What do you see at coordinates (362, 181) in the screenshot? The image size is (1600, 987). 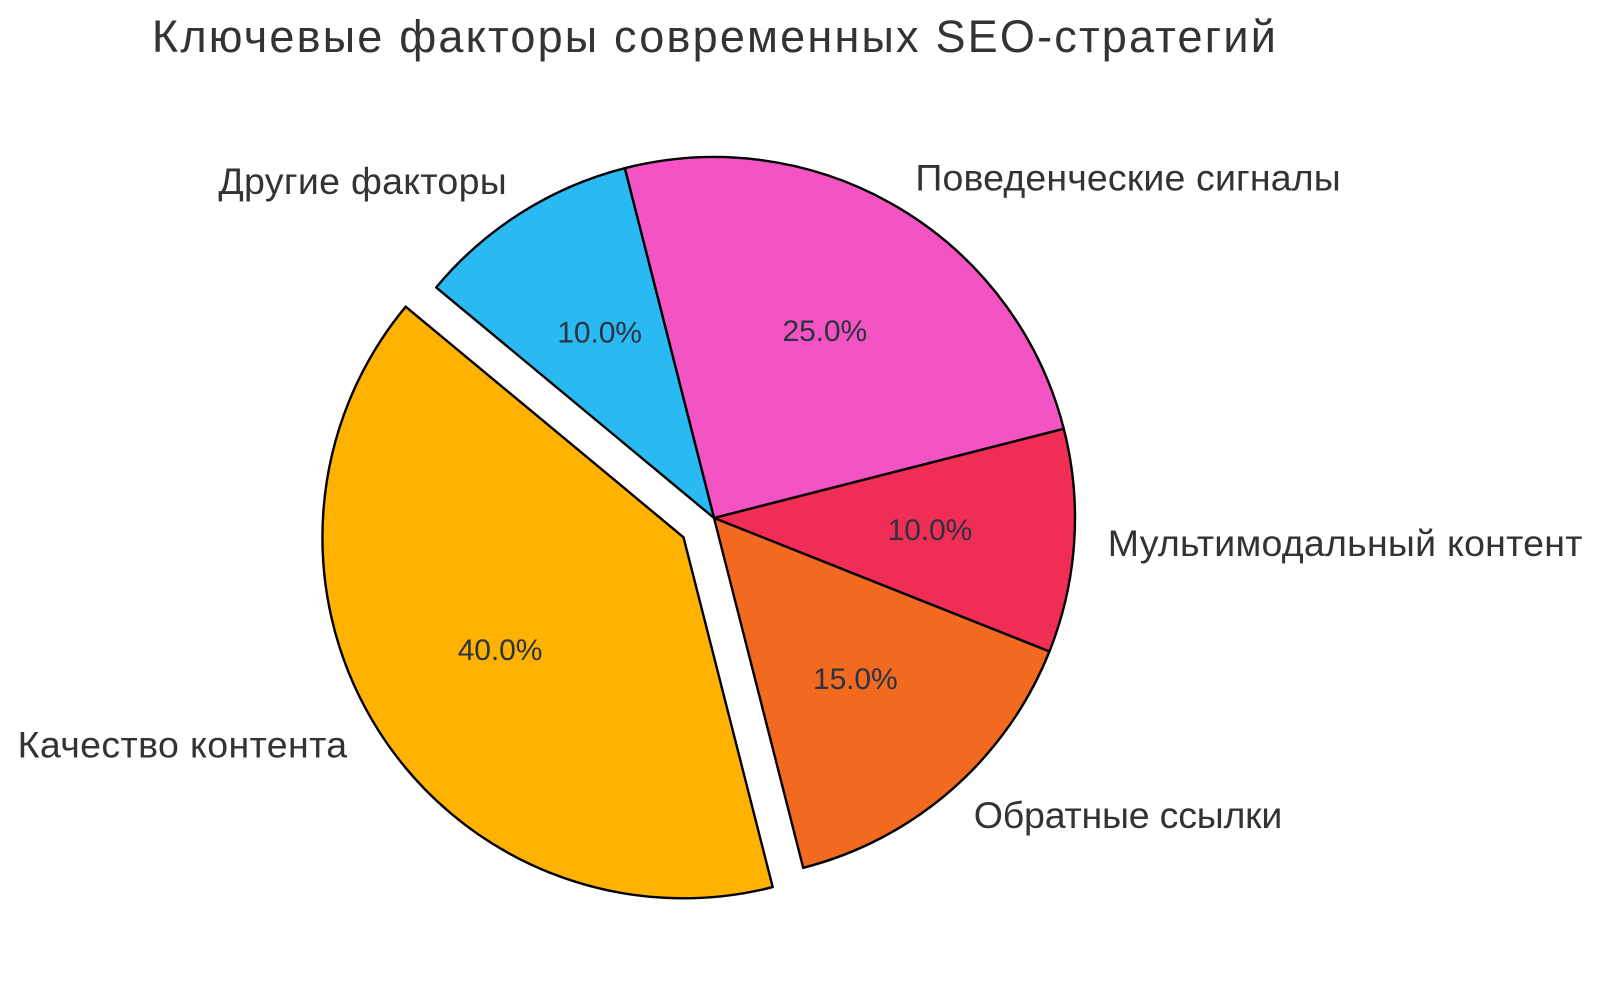 I see `svg-text: Другие факторы` at bounding box center [362, 181].